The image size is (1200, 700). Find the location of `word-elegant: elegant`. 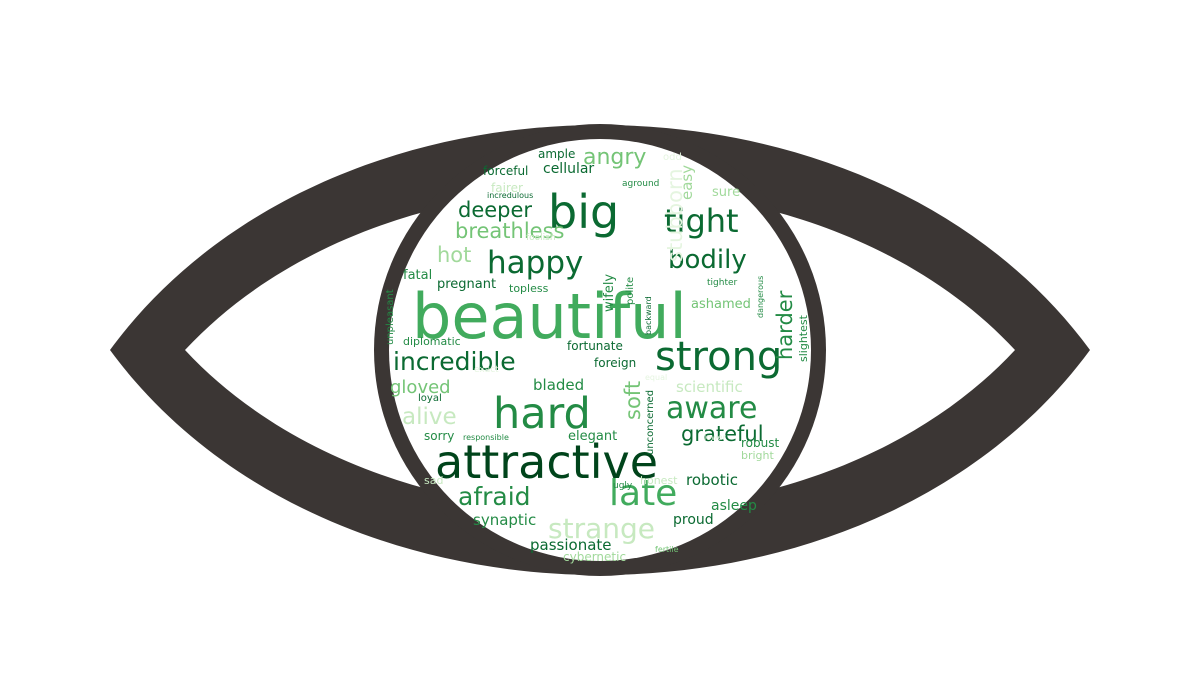

word-elegant: elegant is located at coordinates (592, 436).